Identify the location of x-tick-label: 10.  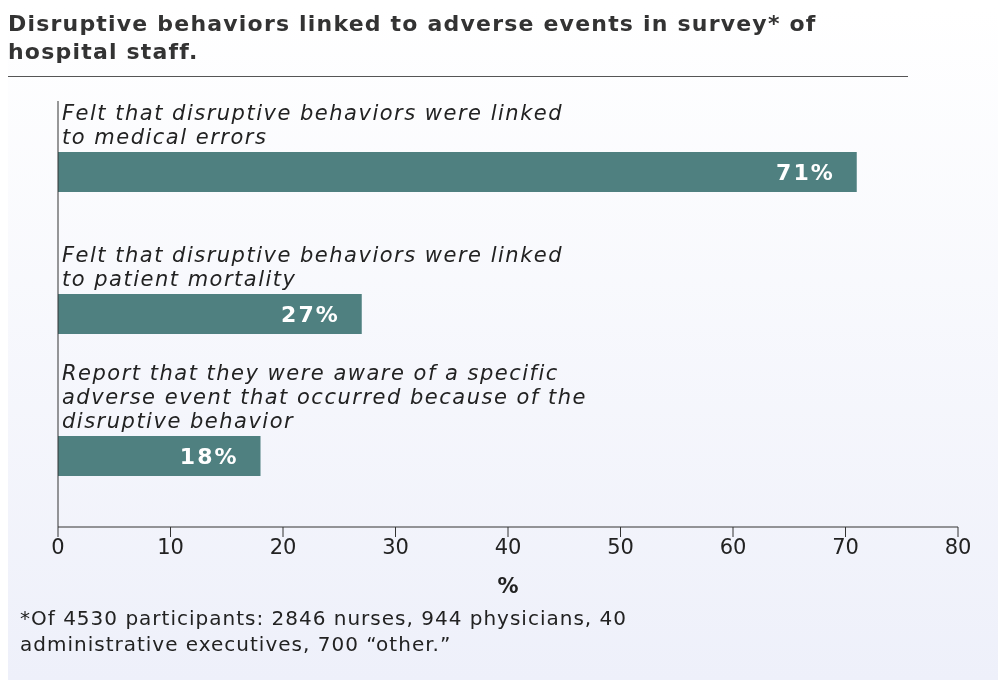
(170, 546).